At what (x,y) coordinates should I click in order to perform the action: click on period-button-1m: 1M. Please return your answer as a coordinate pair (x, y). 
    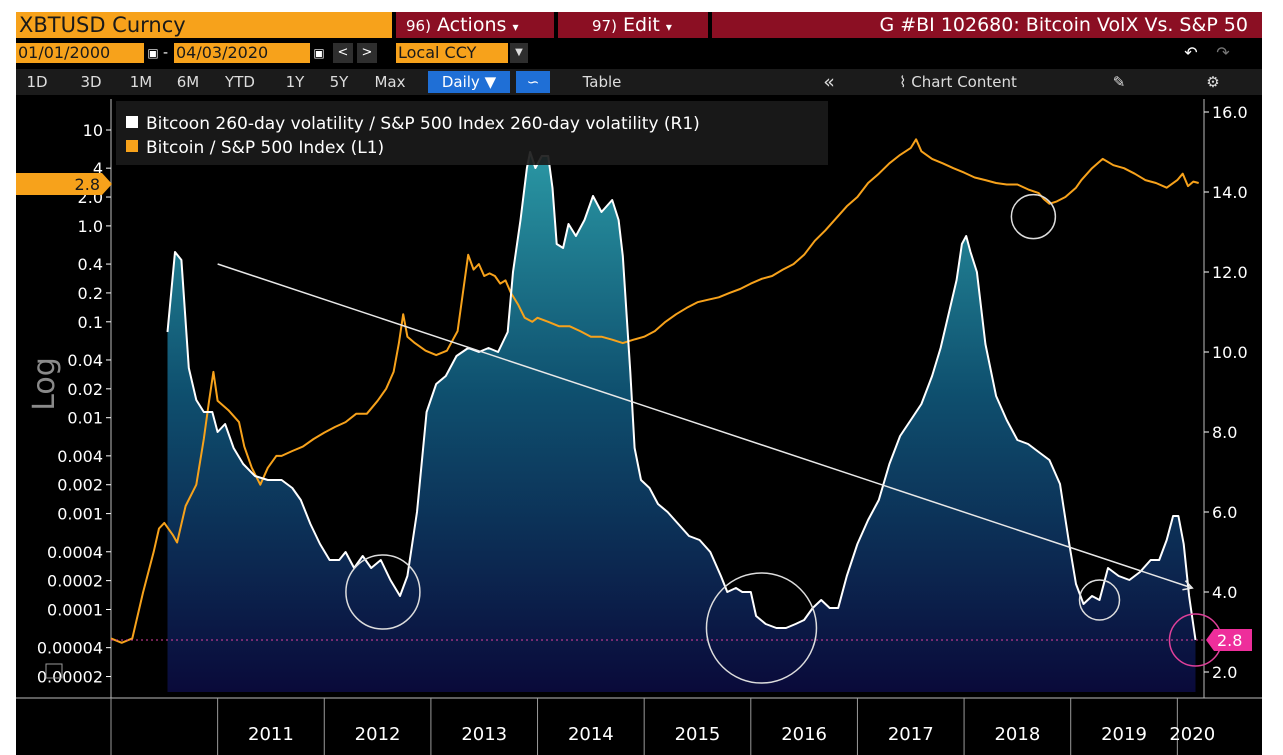
    Looking at the image, I should click on (141, 82).